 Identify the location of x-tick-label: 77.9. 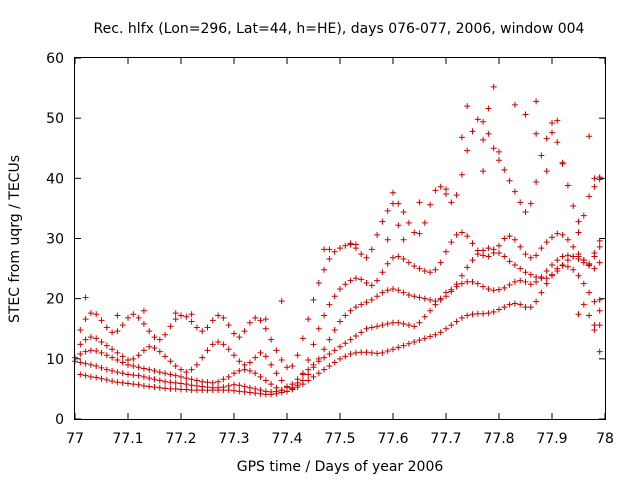
(551, 439).